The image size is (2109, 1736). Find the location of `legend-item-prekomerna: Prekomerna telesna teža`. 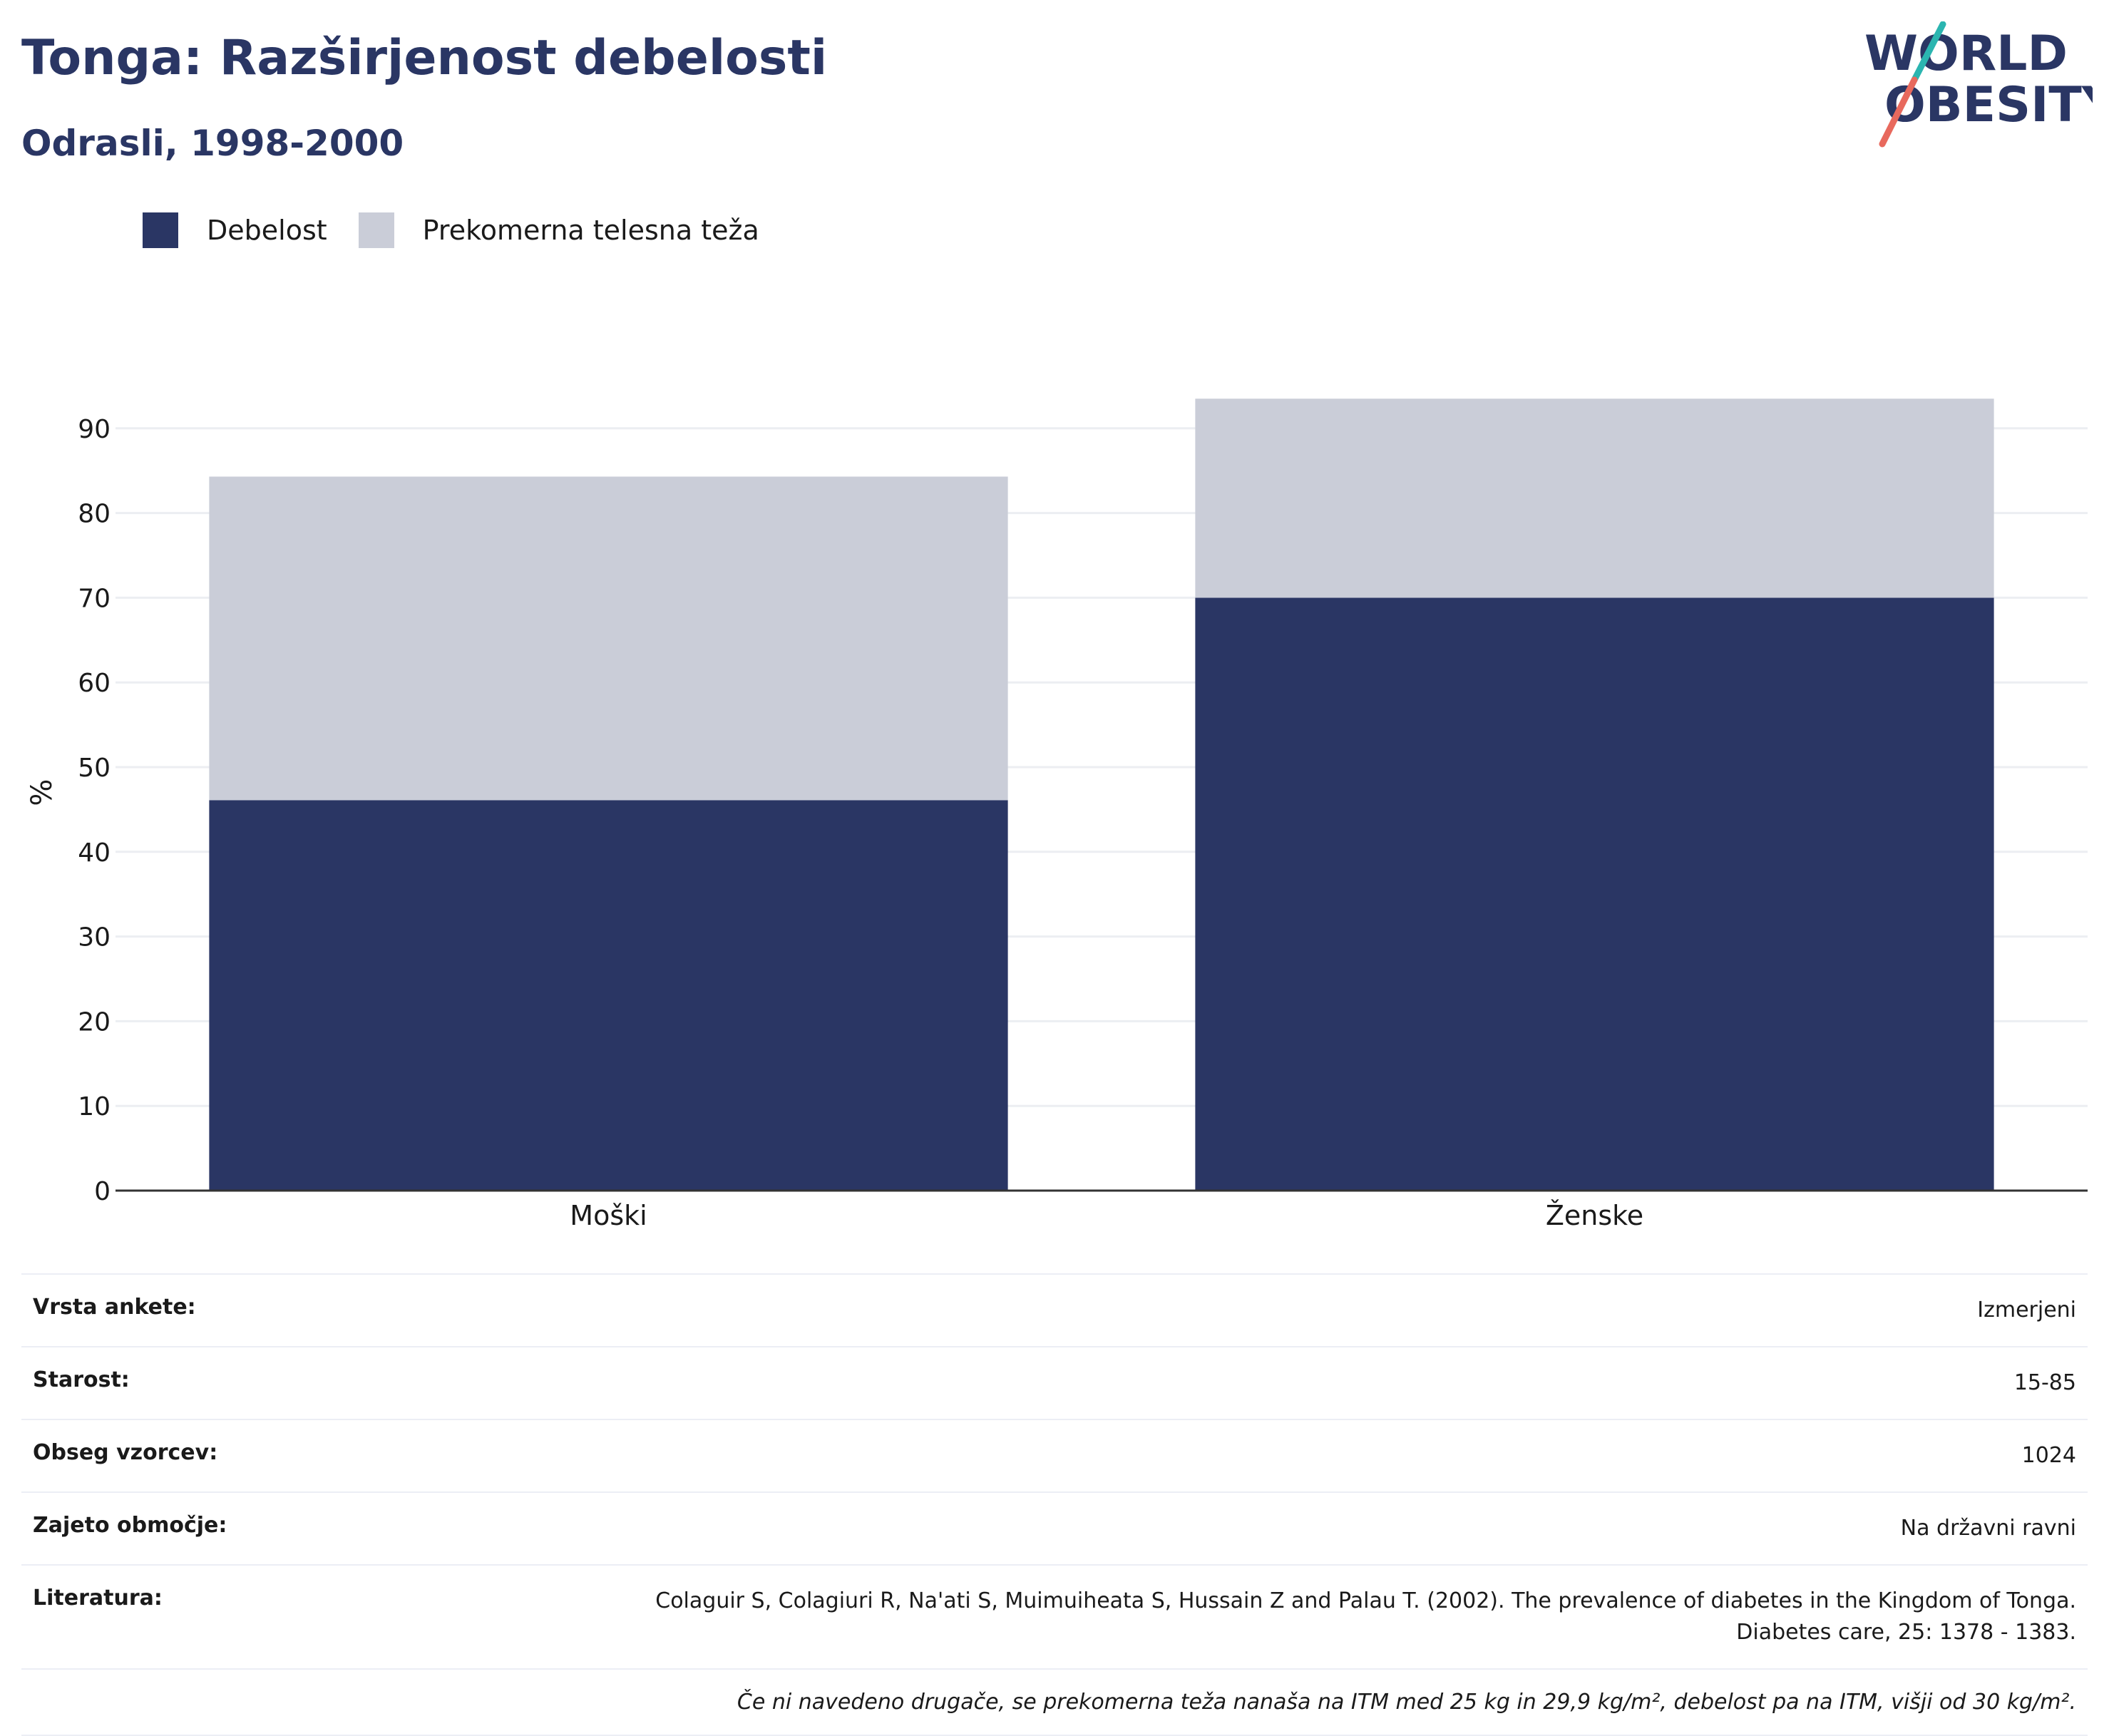

legend-item-prekomerna: Prekomerna telesna teža is located at coordinates (558, 230).